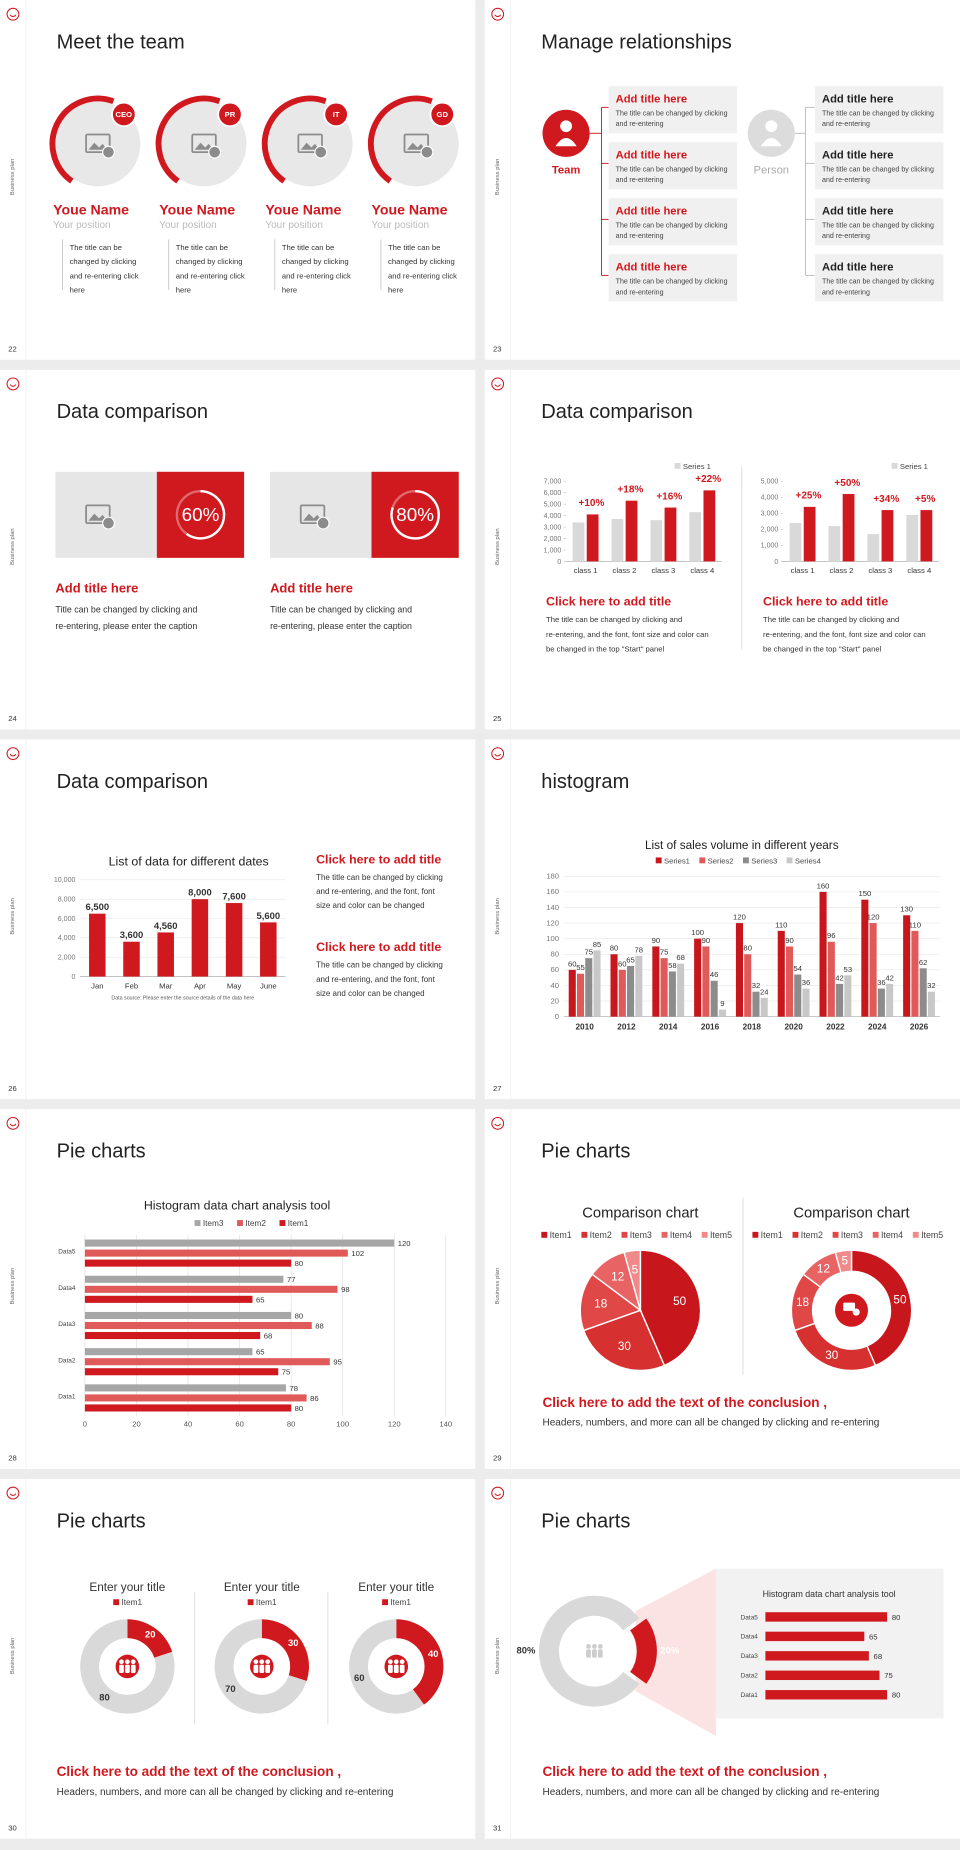 This screenshot has width=960, height=1850. I want to click on x-tick-label: 2018, so click(752, 1027).